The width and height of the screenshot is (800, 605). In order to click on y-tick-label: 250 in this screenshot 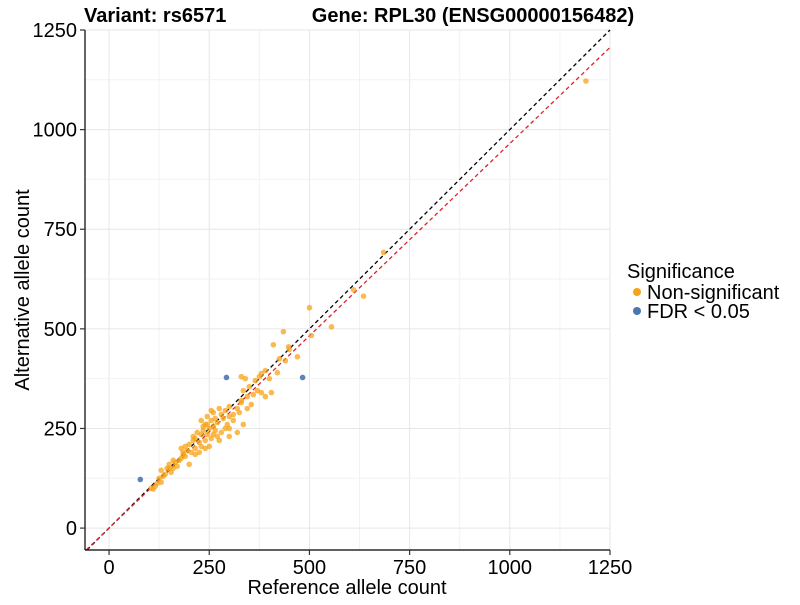, I will do `click(60, 429)`.